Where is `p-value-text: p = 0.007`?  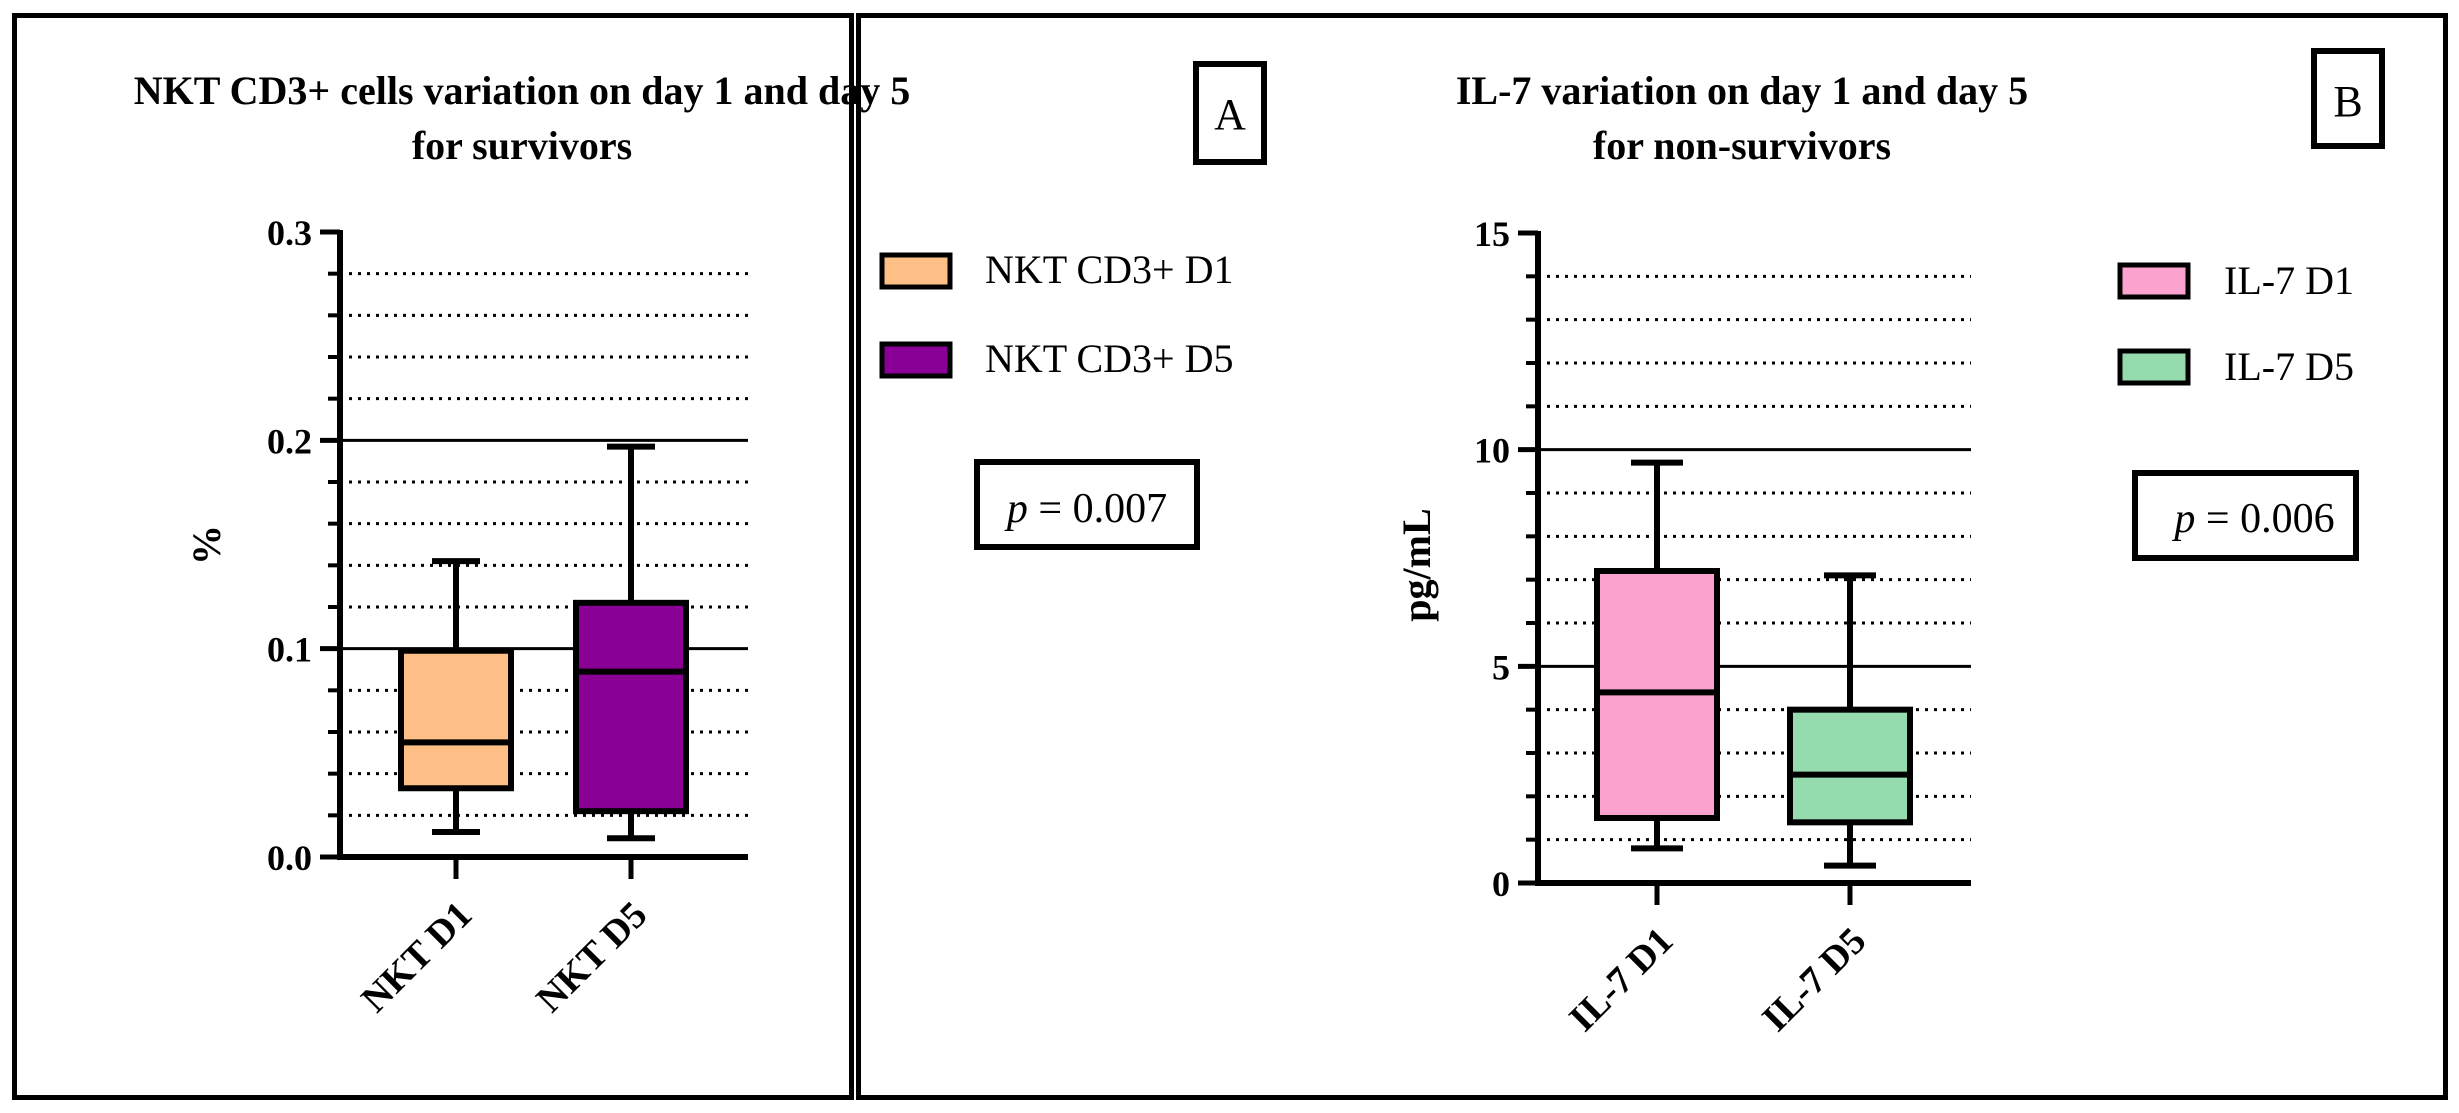
p-value-text: p = 0.007 is located at coordinates (1085, 509).